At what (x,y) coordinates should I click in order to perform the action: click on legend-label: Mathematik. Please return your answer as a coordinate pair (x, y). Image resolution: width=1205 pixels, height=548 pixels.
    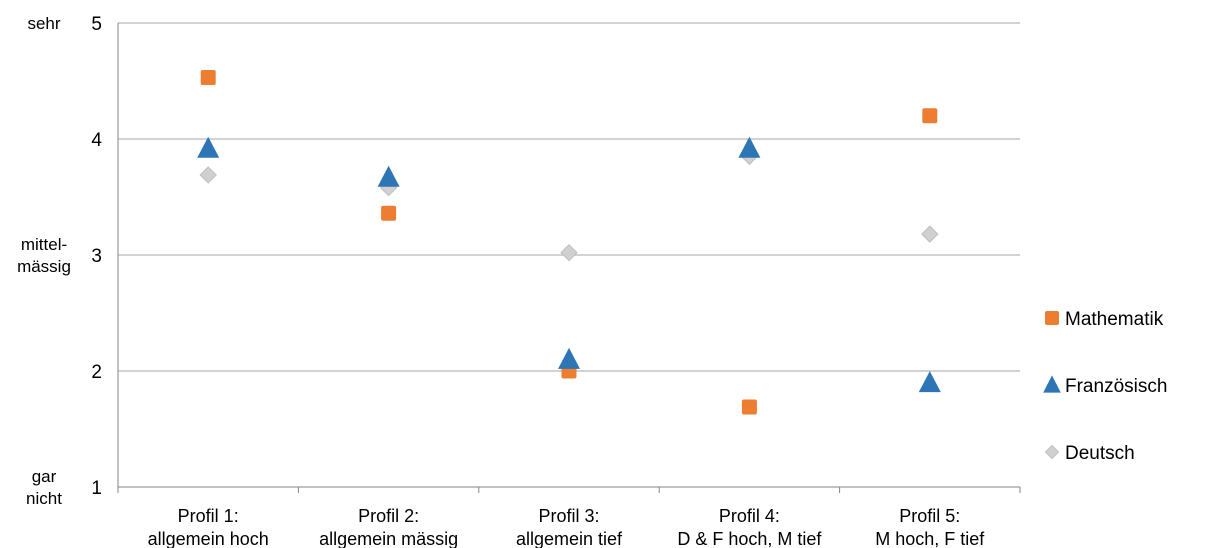
    Looking at the image, I should click on (1114, 319).